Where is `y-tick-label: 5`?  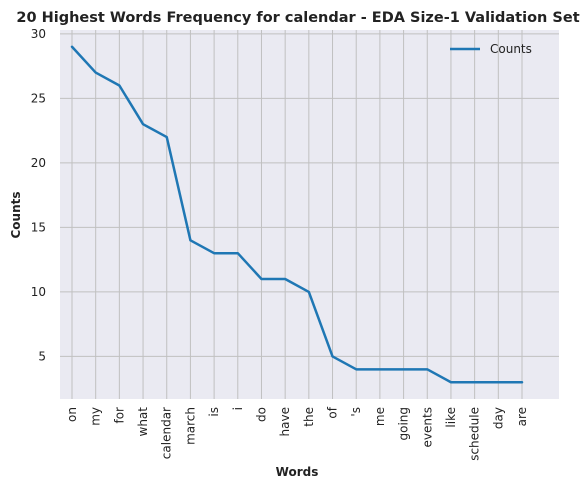
y-tick-label: 5 is located at coordinates (42, 356).